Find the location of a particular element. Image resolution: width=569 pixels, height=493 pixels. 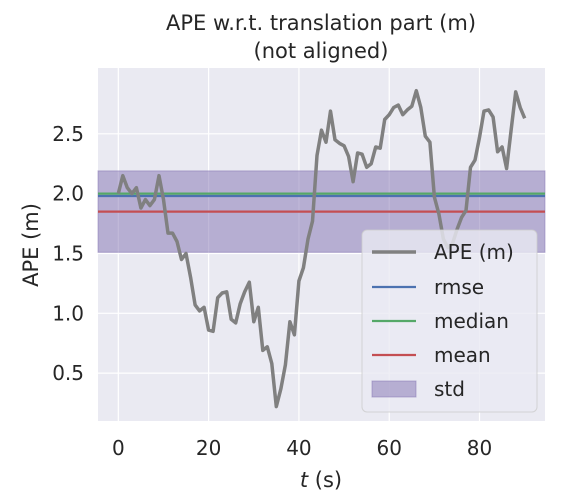

x-tick-label: 80 is located at coordinates (479, 448).